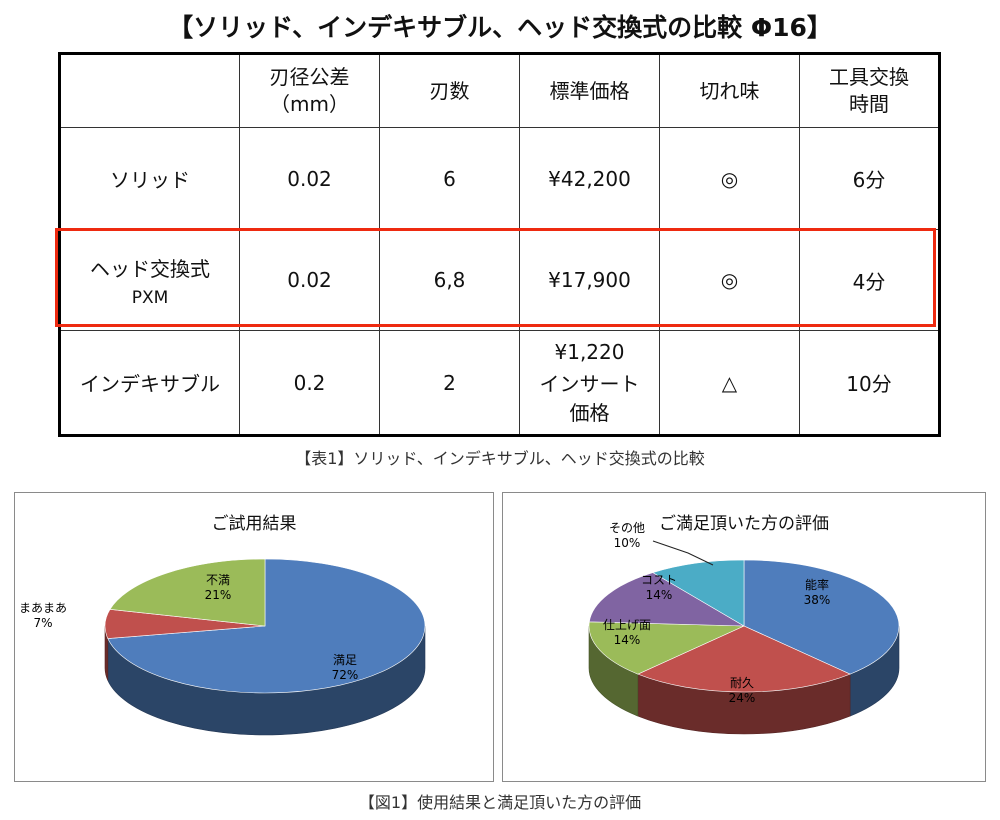  Describe the element at coordinates (43, 623) in the screenshot. I see `value-label: 7%` at that location.